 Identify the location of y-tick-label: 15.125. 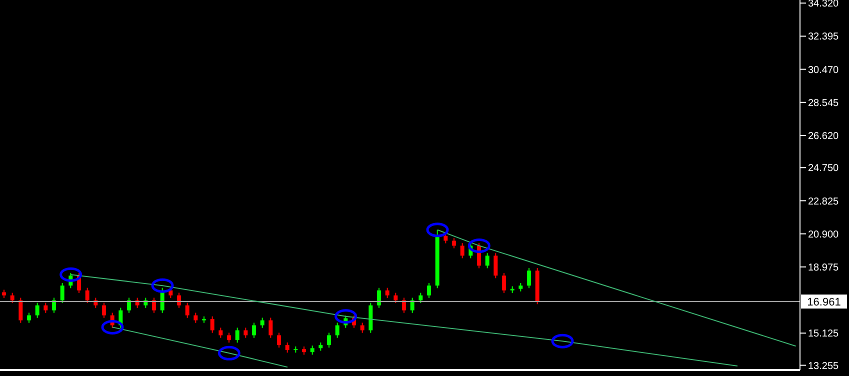
(824, 334).